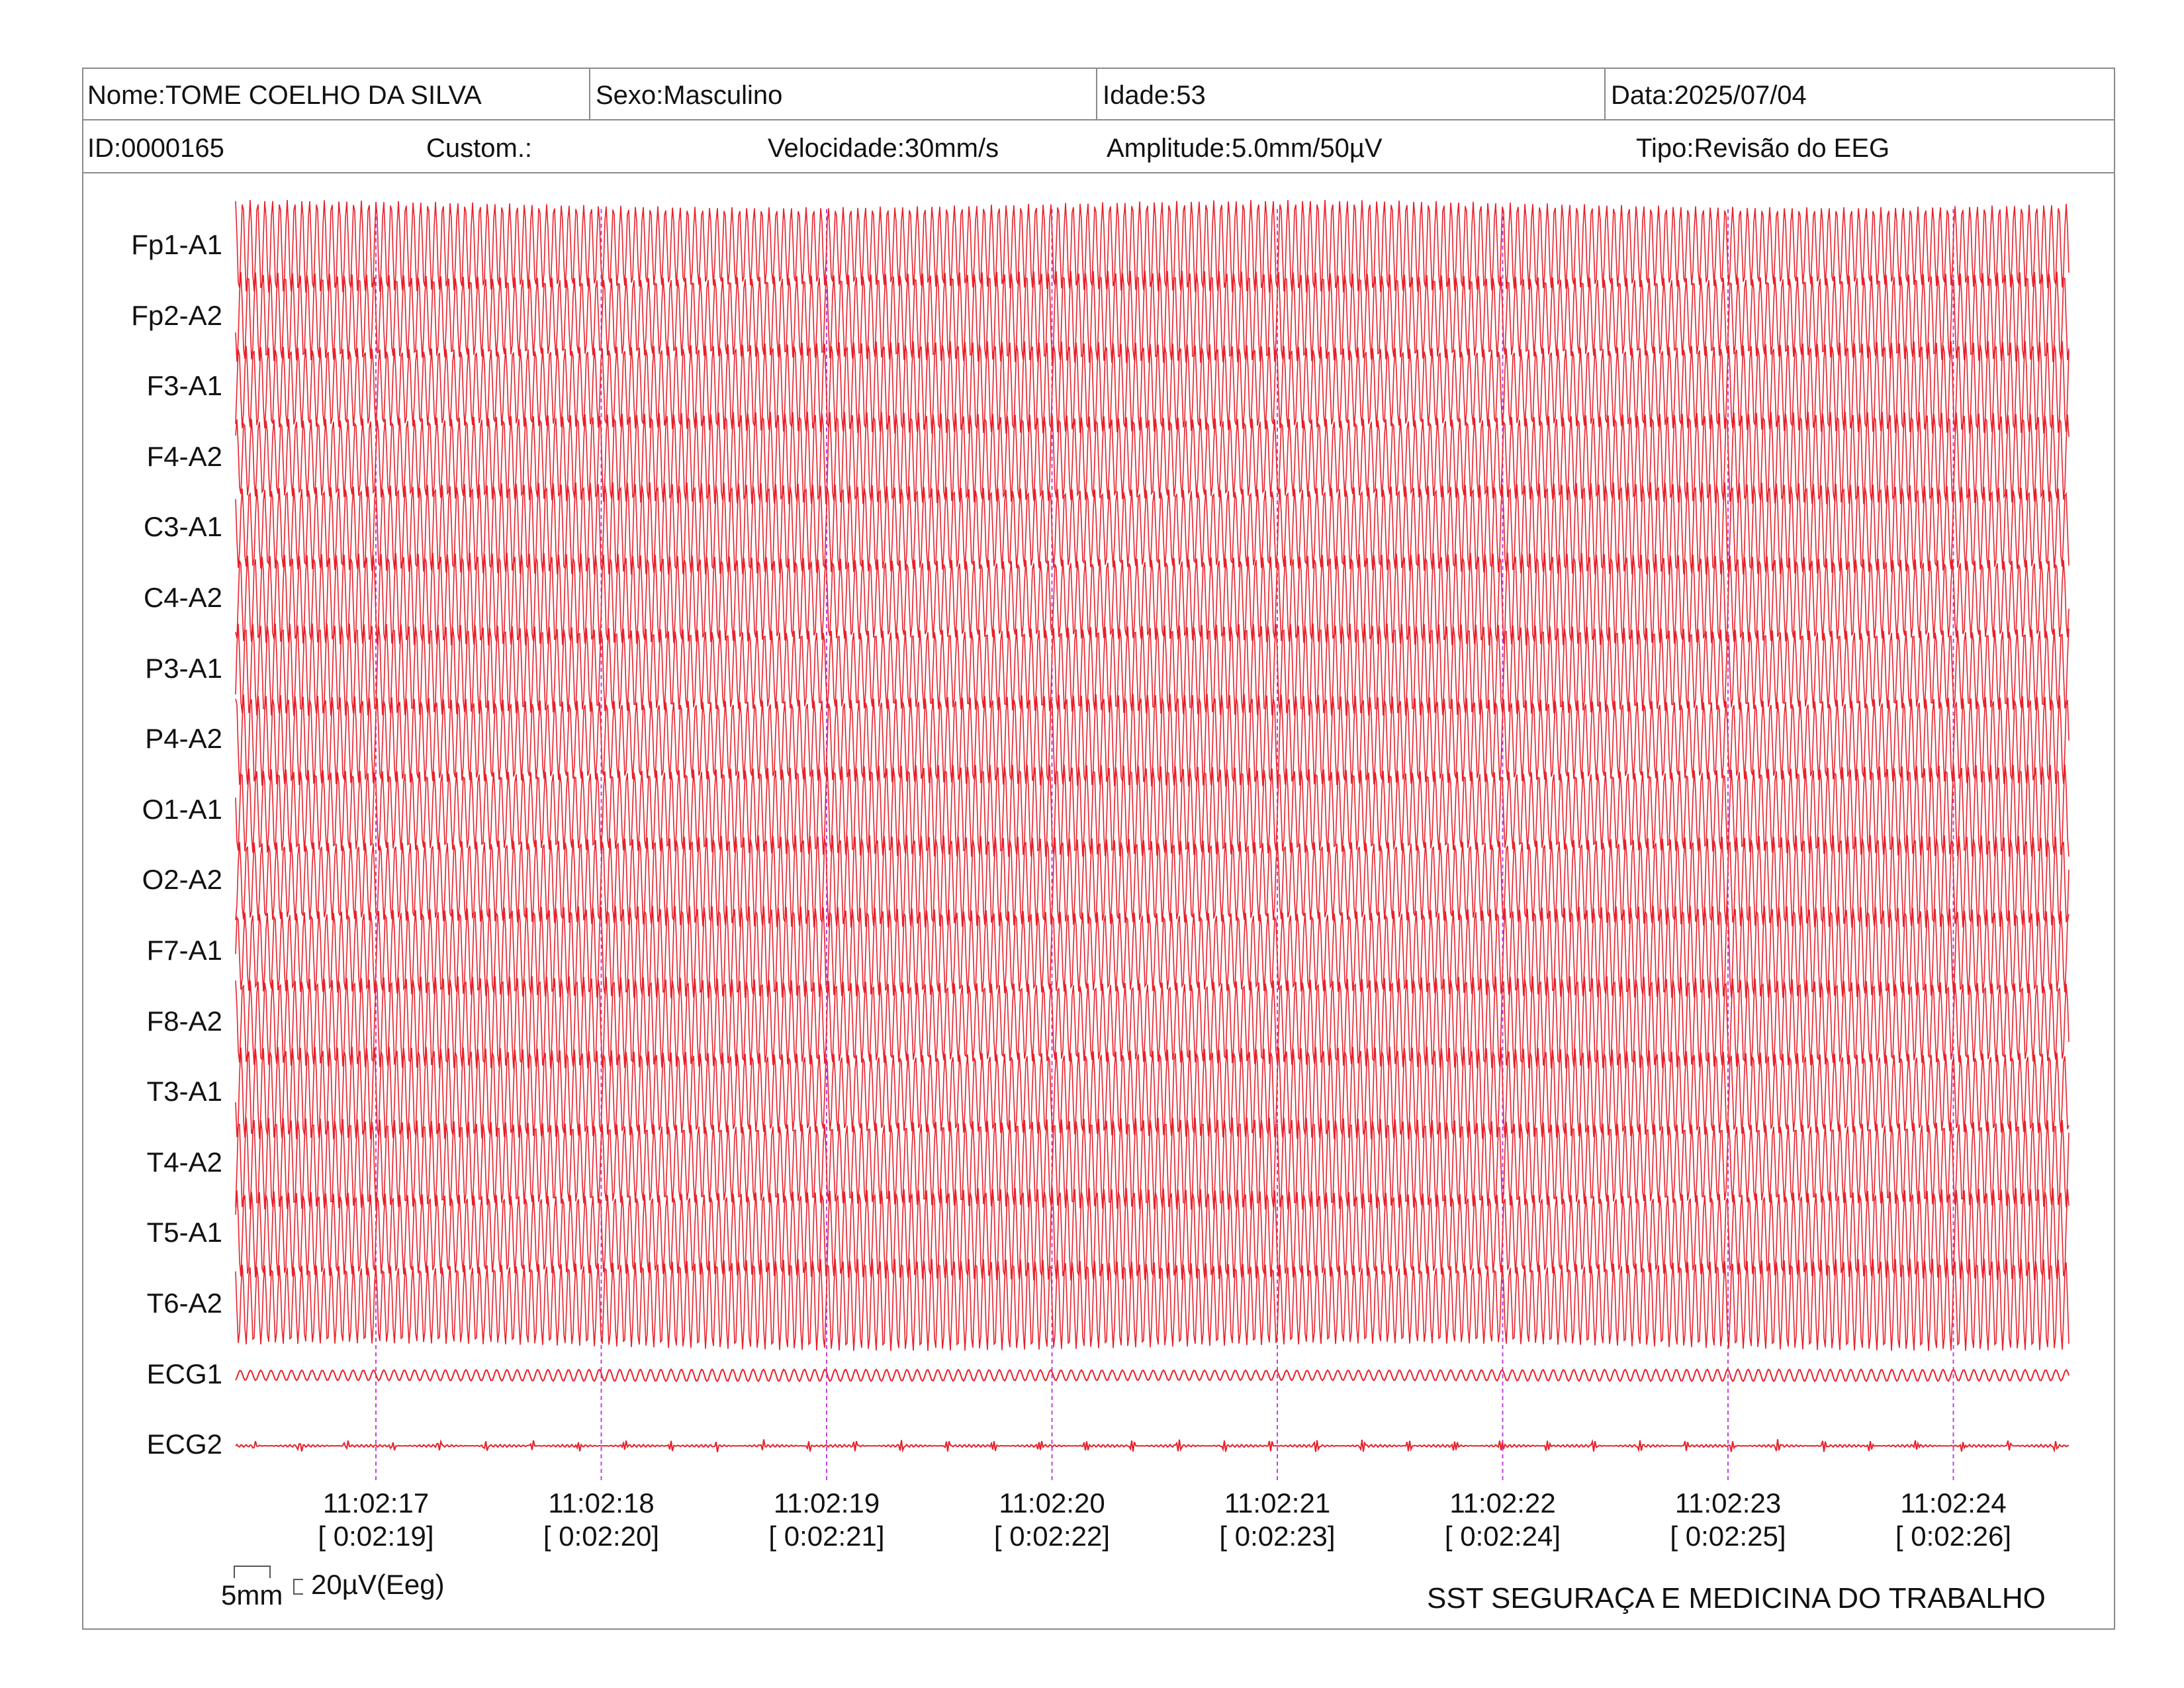  What do you see at coordinates (601, 1536) in the screenshot?
I see `elapsed-time: [ 0:02:20]` at bounding box center [601, 1536].